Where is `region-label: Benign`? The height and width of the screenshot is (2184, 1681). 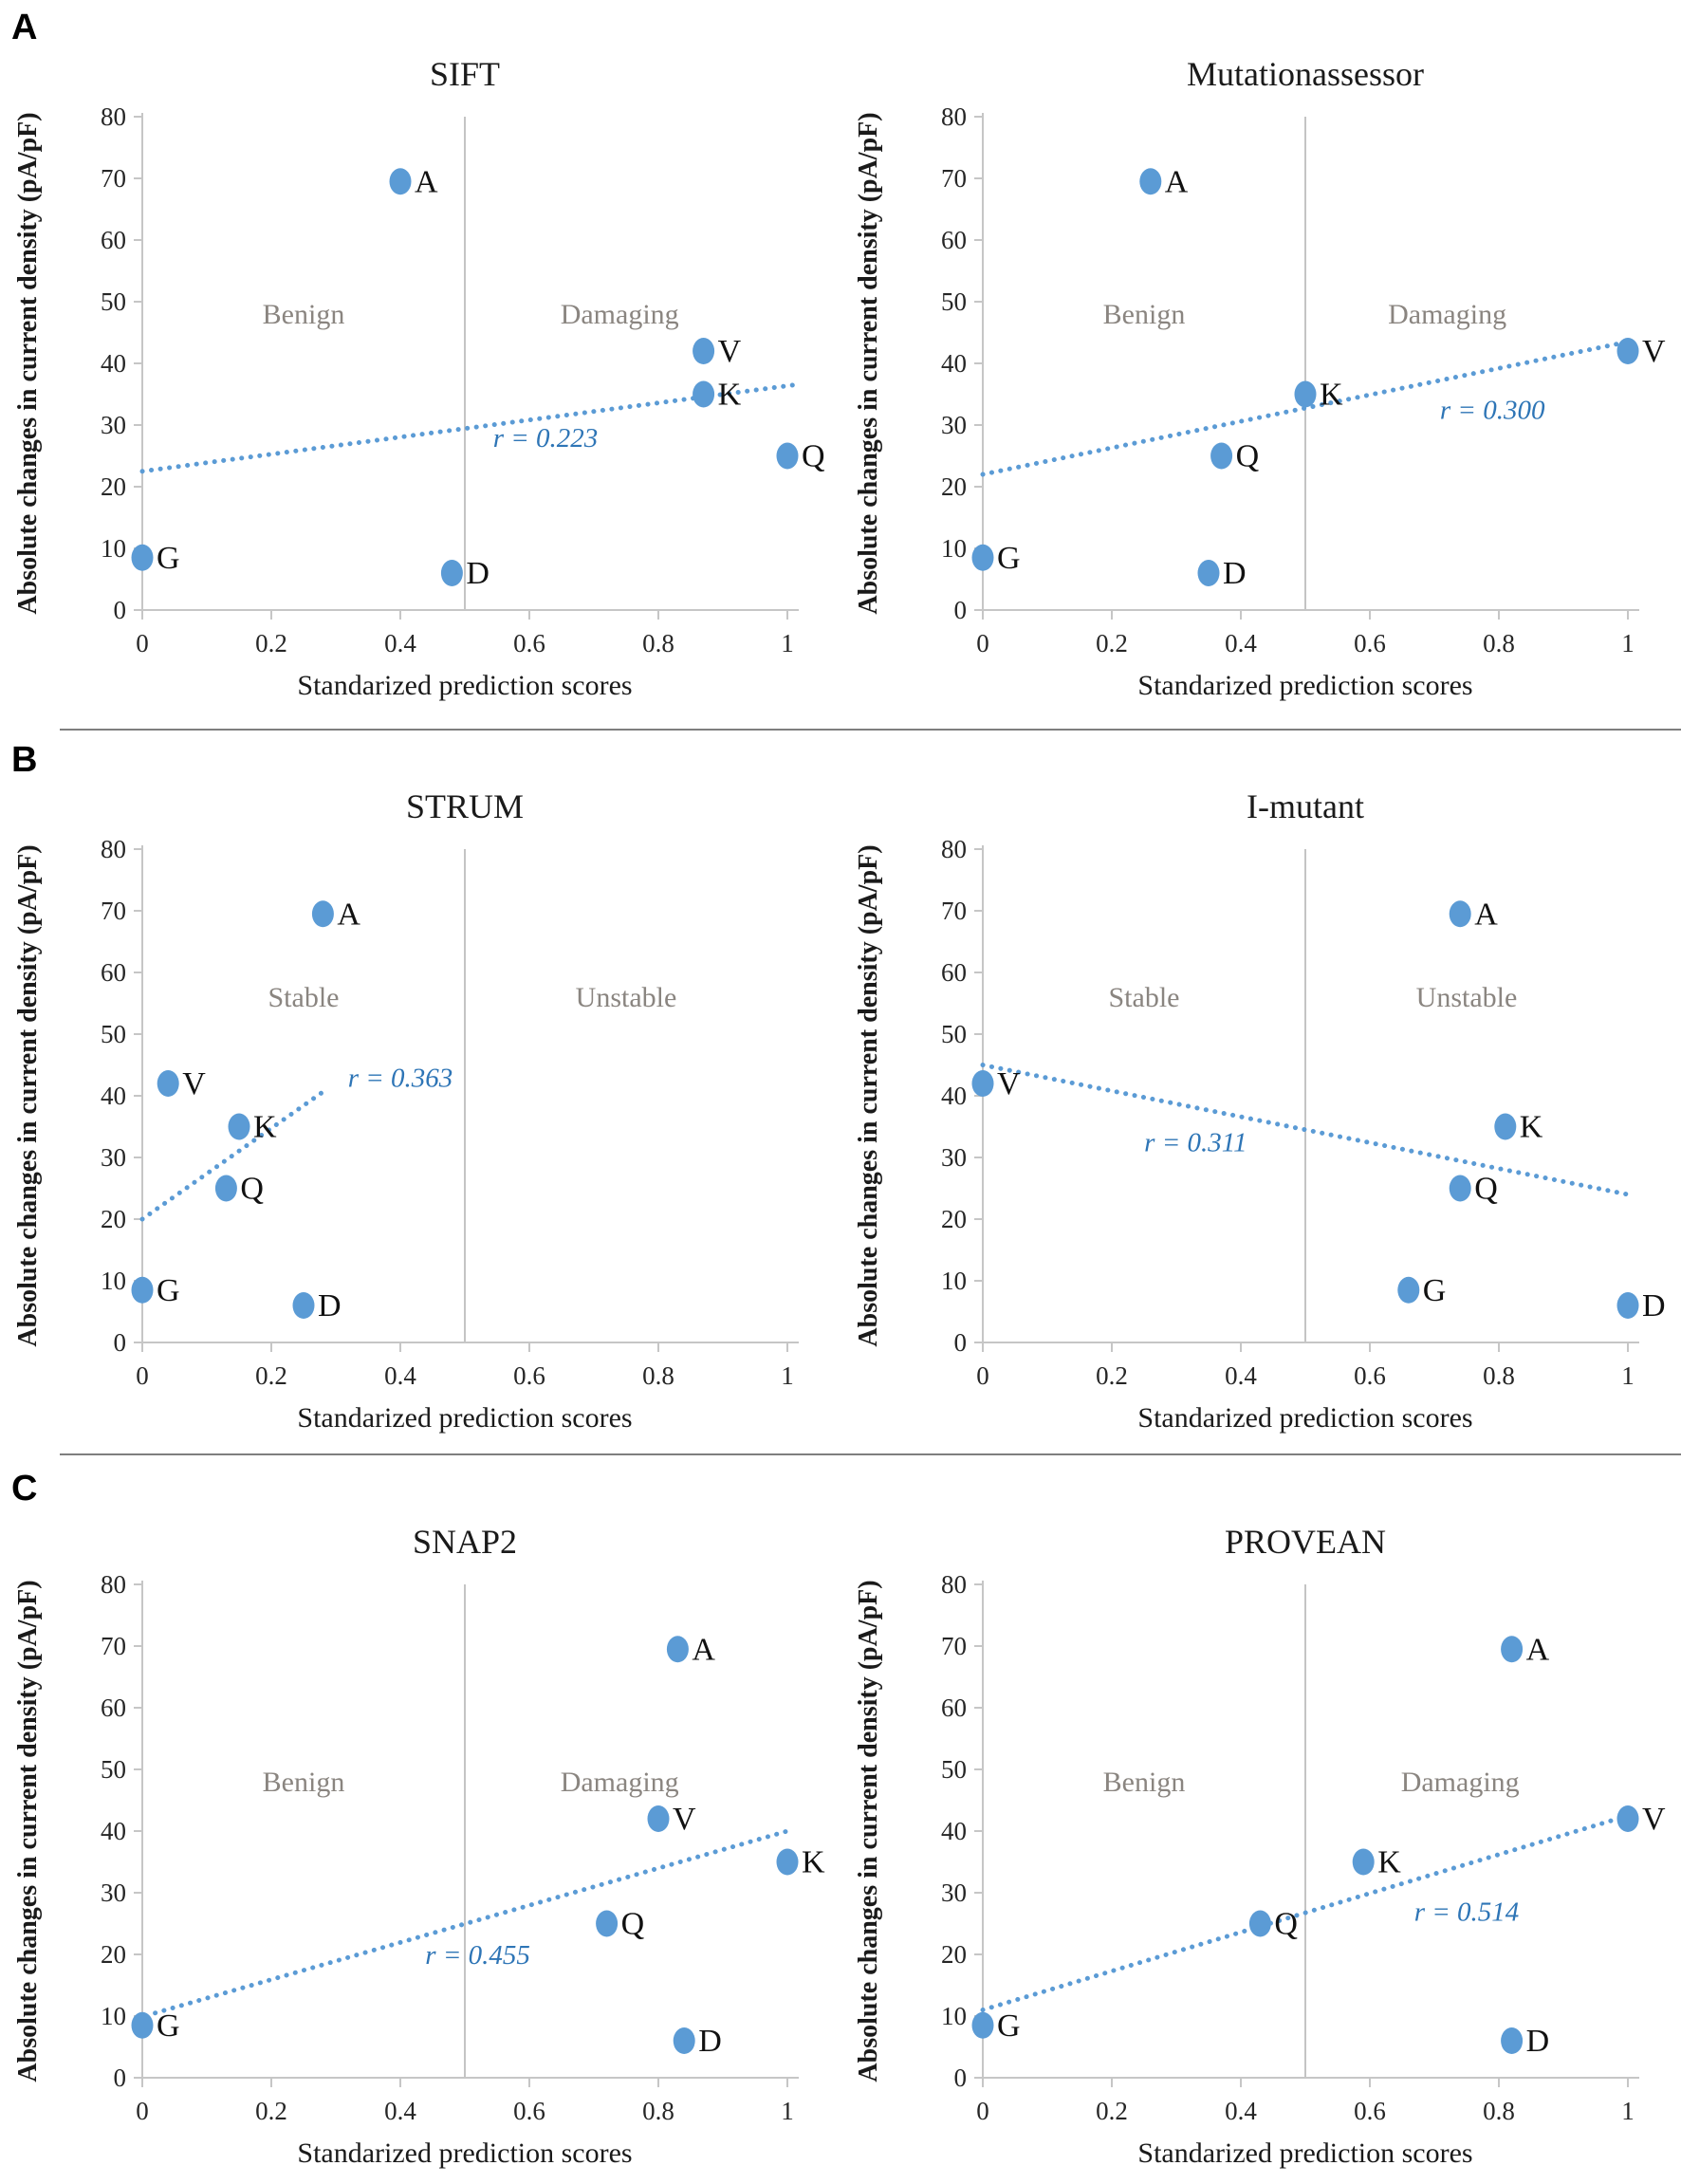 region-label: Benign is located at coordinates (304, 314).